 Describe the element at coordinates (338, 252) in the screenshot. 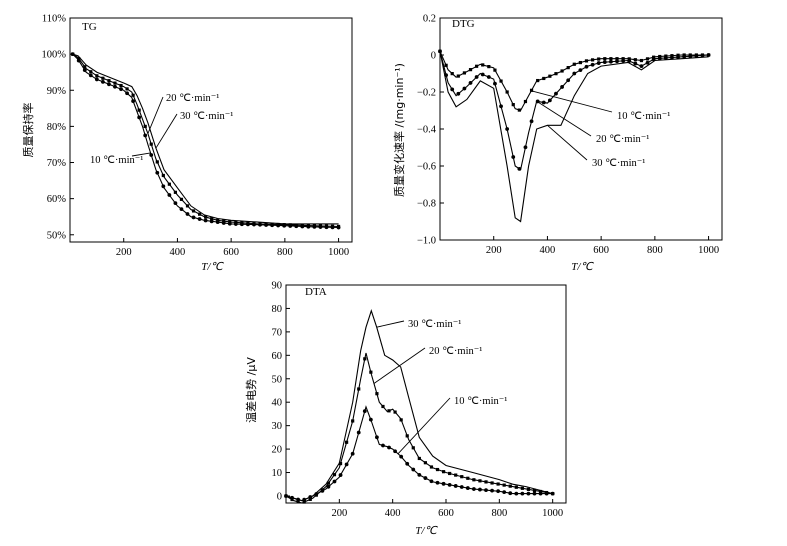

I see `tg-x-tick-label: 1000` at that location.